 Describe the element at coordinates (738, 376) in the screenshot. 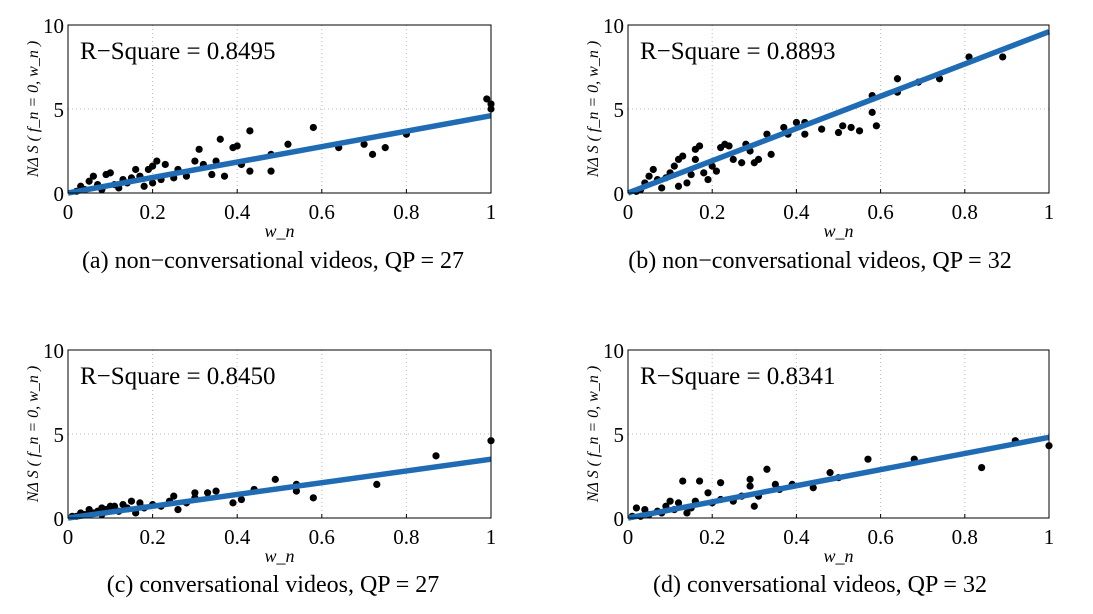

I see `r-square-annotation: R−Square = 0.8341` at that location.